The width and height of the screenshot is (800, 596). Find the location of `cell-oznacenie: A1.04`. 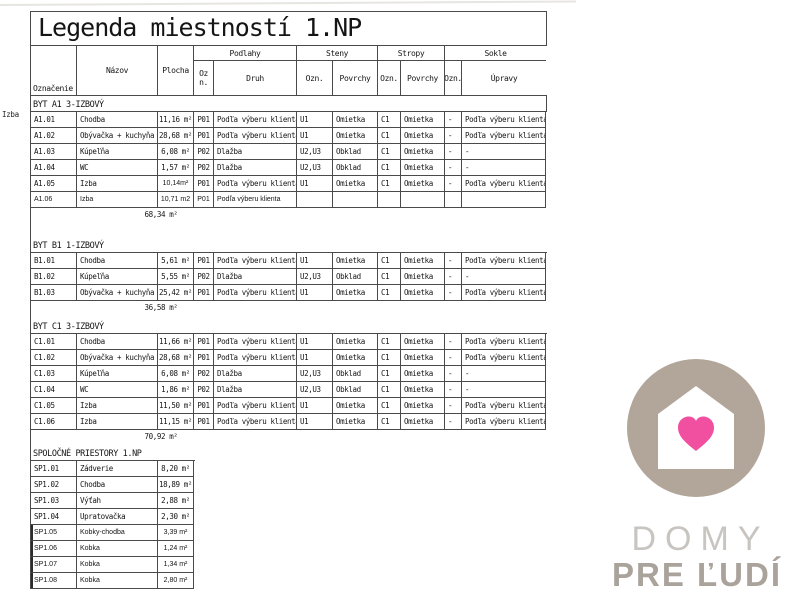

cell-oznacenie: A1.04 is located at coordinates (54, 168).